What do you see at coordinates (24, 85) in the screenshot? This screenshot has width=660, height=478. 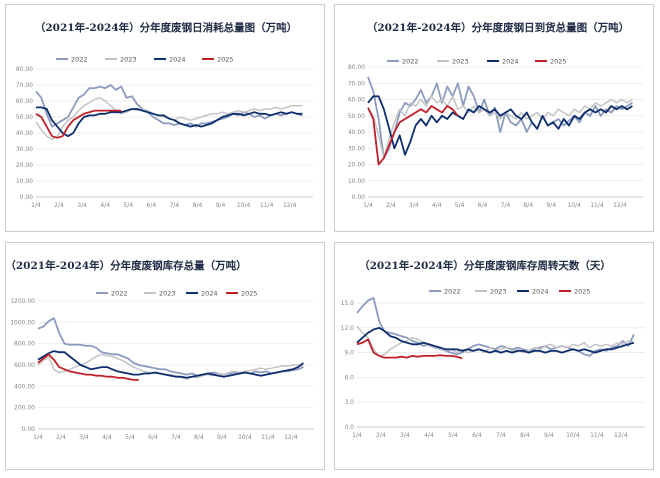 I see `y-tick-label: 70.00` at bounding box center [24, 85].